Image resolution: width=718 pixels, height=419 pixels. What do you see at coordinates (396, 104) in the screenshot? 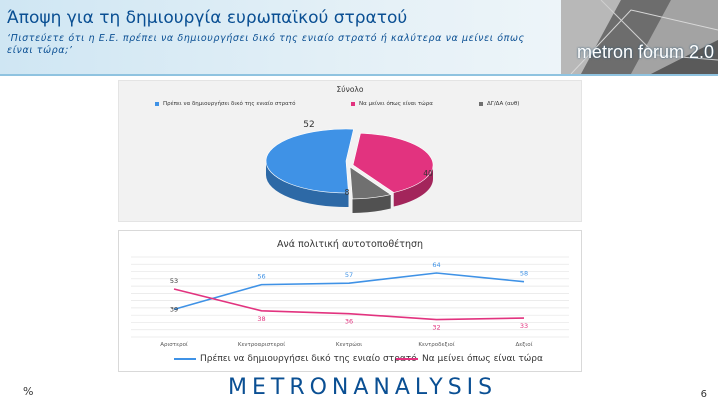
I see `pie-legend-label: Να μείνει όπως είναι τώρα` at bounding box center [396, 104].